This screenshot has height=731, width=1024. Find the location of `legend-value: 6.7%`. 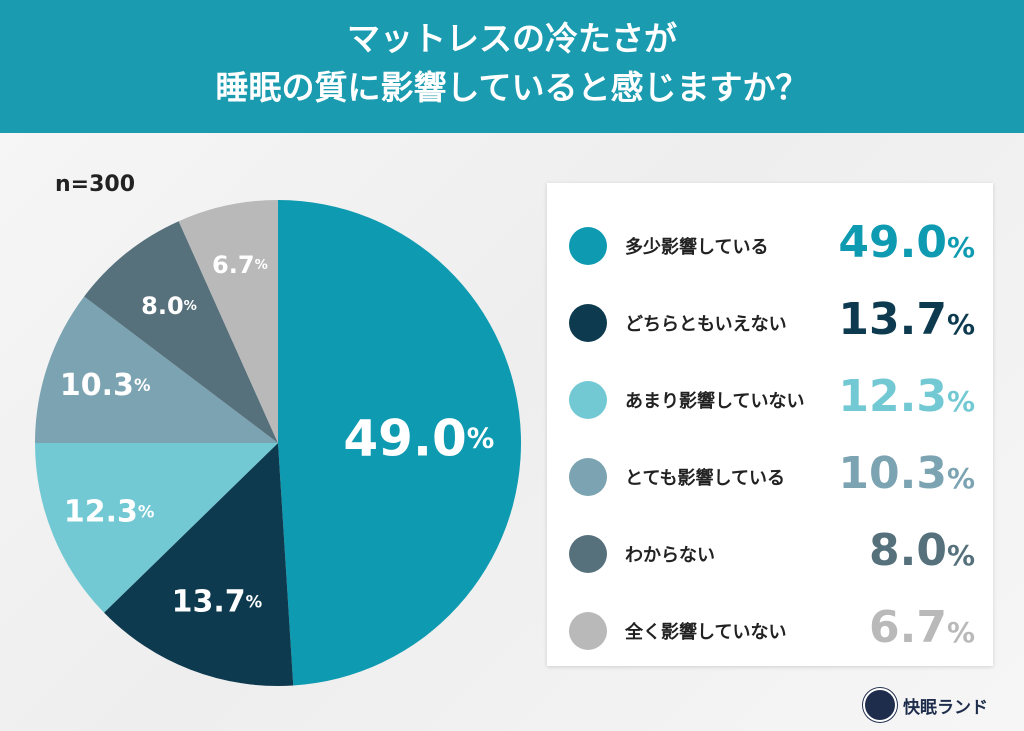

legend-value: 6.7% is located at coordinates (921, 627).